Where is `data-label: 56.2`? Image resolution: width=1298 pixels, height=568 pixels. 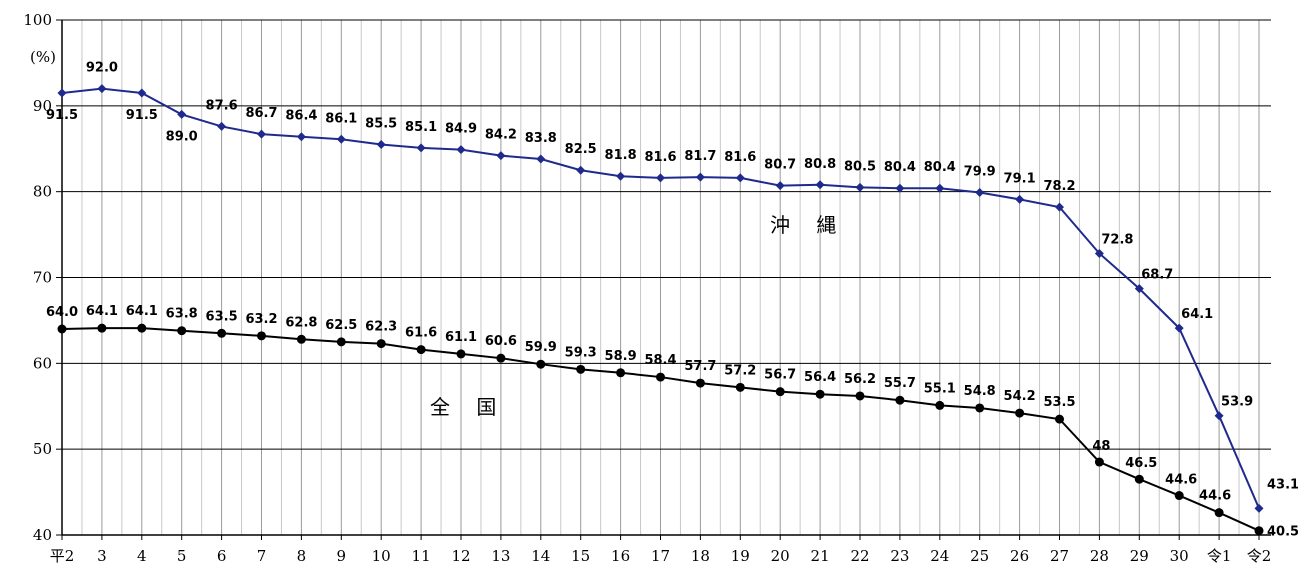 data-label: 56.2 is located at coordinates (860, 379).